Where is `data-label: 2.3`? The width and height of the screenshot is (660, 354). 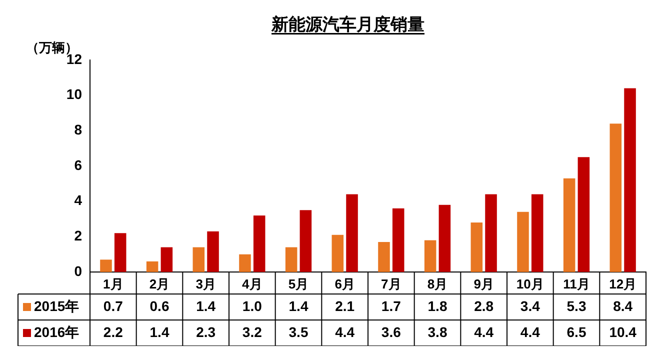 data-label: 2.3 is located at coordinates (206, 332).